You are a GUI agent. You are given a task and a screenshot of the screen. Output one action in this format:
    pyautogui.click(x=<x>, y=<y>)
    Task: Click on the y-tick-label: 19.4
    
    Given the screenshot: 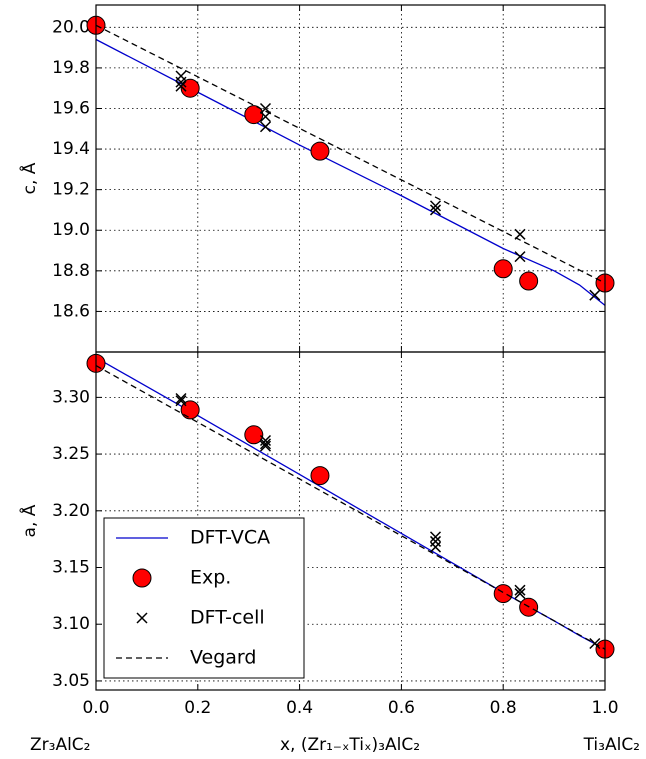 What is the action you would take?
    pyautogui.click(x=71, y=149)
    